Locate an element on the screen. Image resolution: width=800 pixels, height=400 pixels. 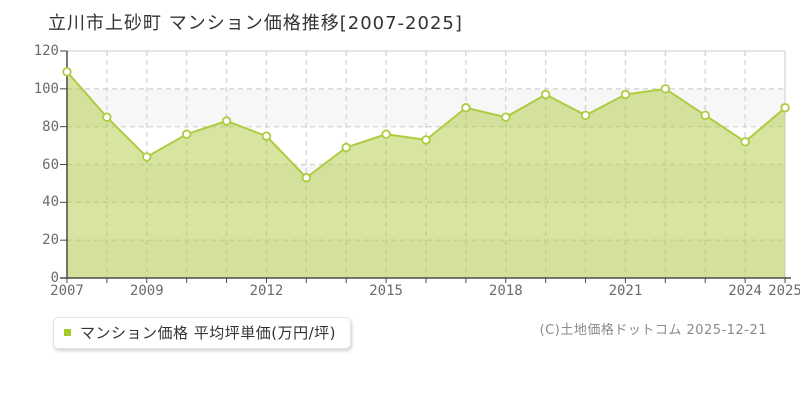
legend: マンション価格 平均坪単価(万円/坪) is located at coordinates (202, 333).